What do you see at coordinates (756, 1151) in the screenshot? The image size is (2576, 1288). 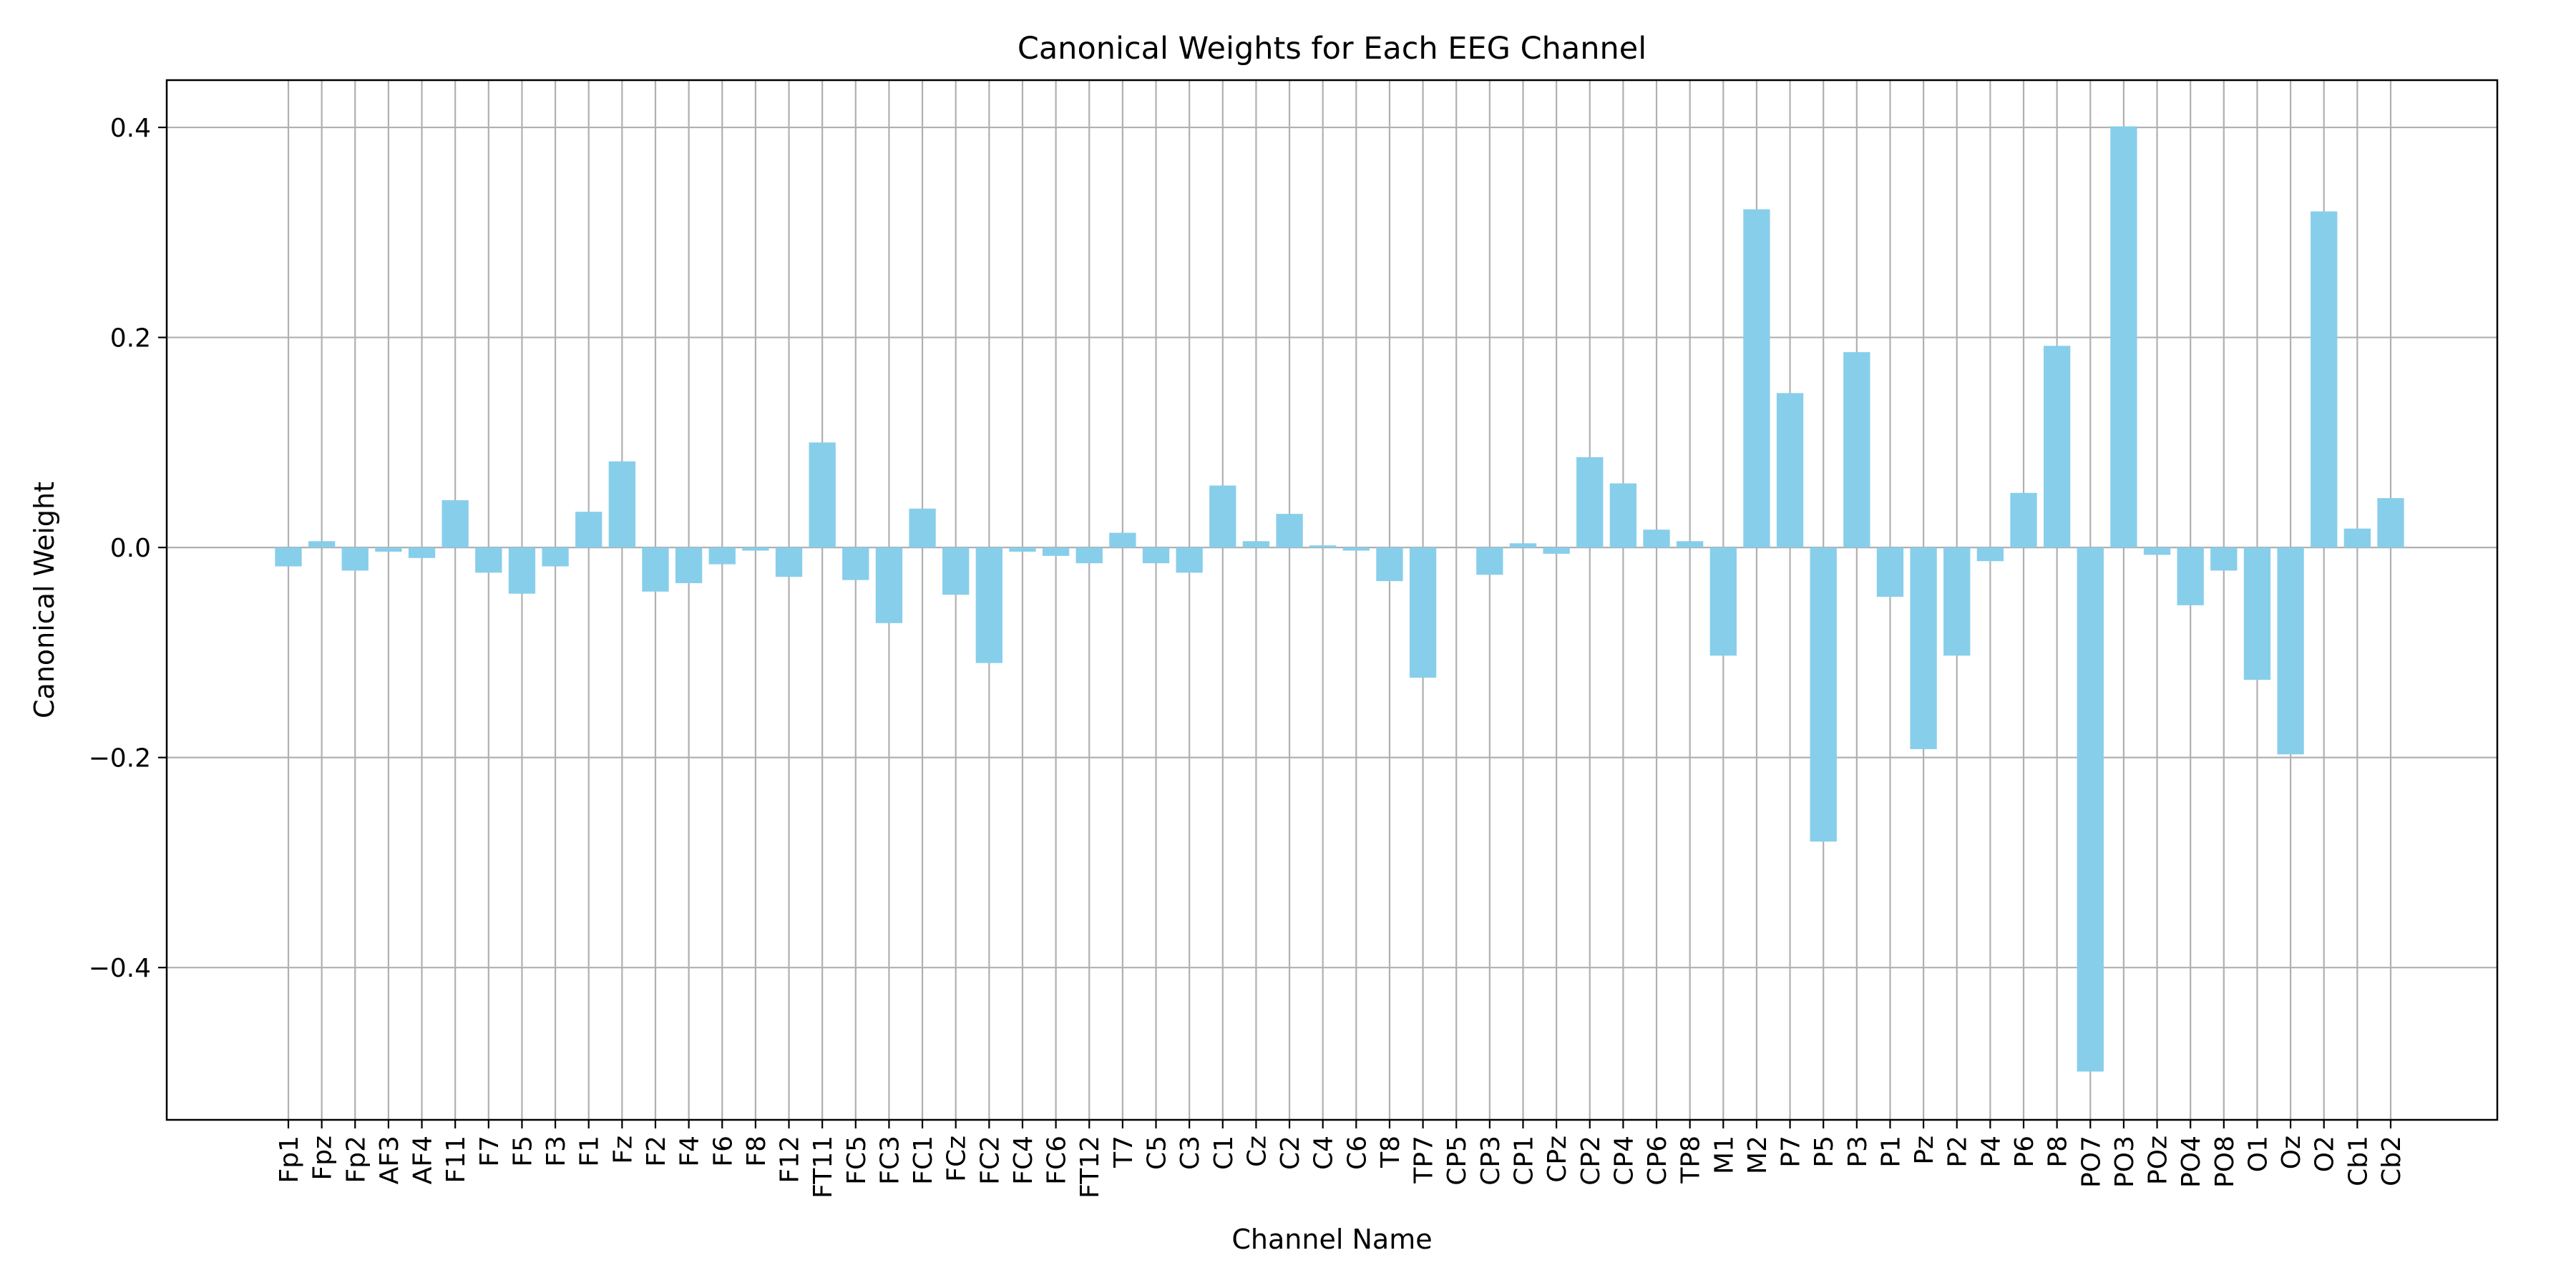 I see `x-tick-label: F8` at bounding box center [756, 1151].